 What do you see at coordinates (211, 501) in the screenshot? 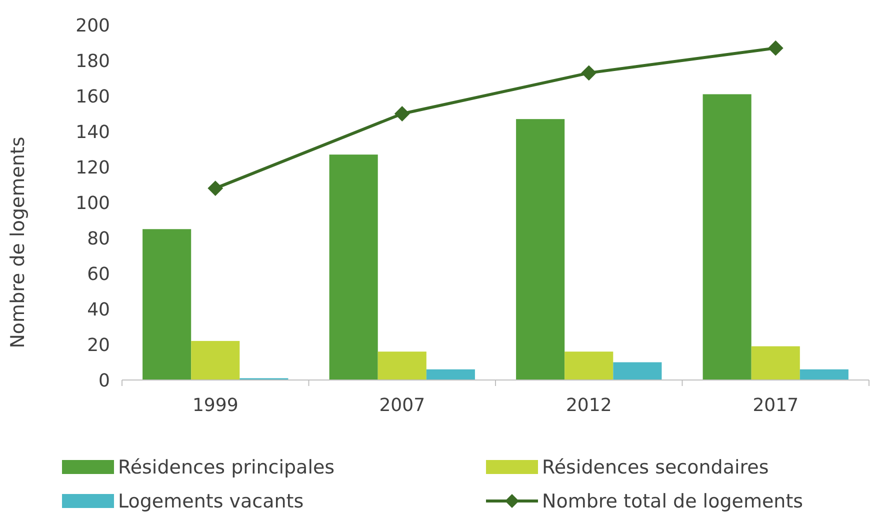
I see `legend-label: Logements vacants` at bounding box center [211, 501].